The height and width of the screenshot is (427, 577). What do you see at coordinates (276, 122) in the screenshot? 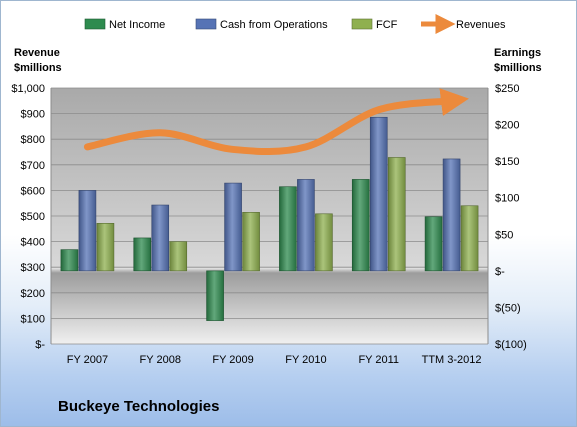
I see `revenue-line` at bounding box center [276, 122].